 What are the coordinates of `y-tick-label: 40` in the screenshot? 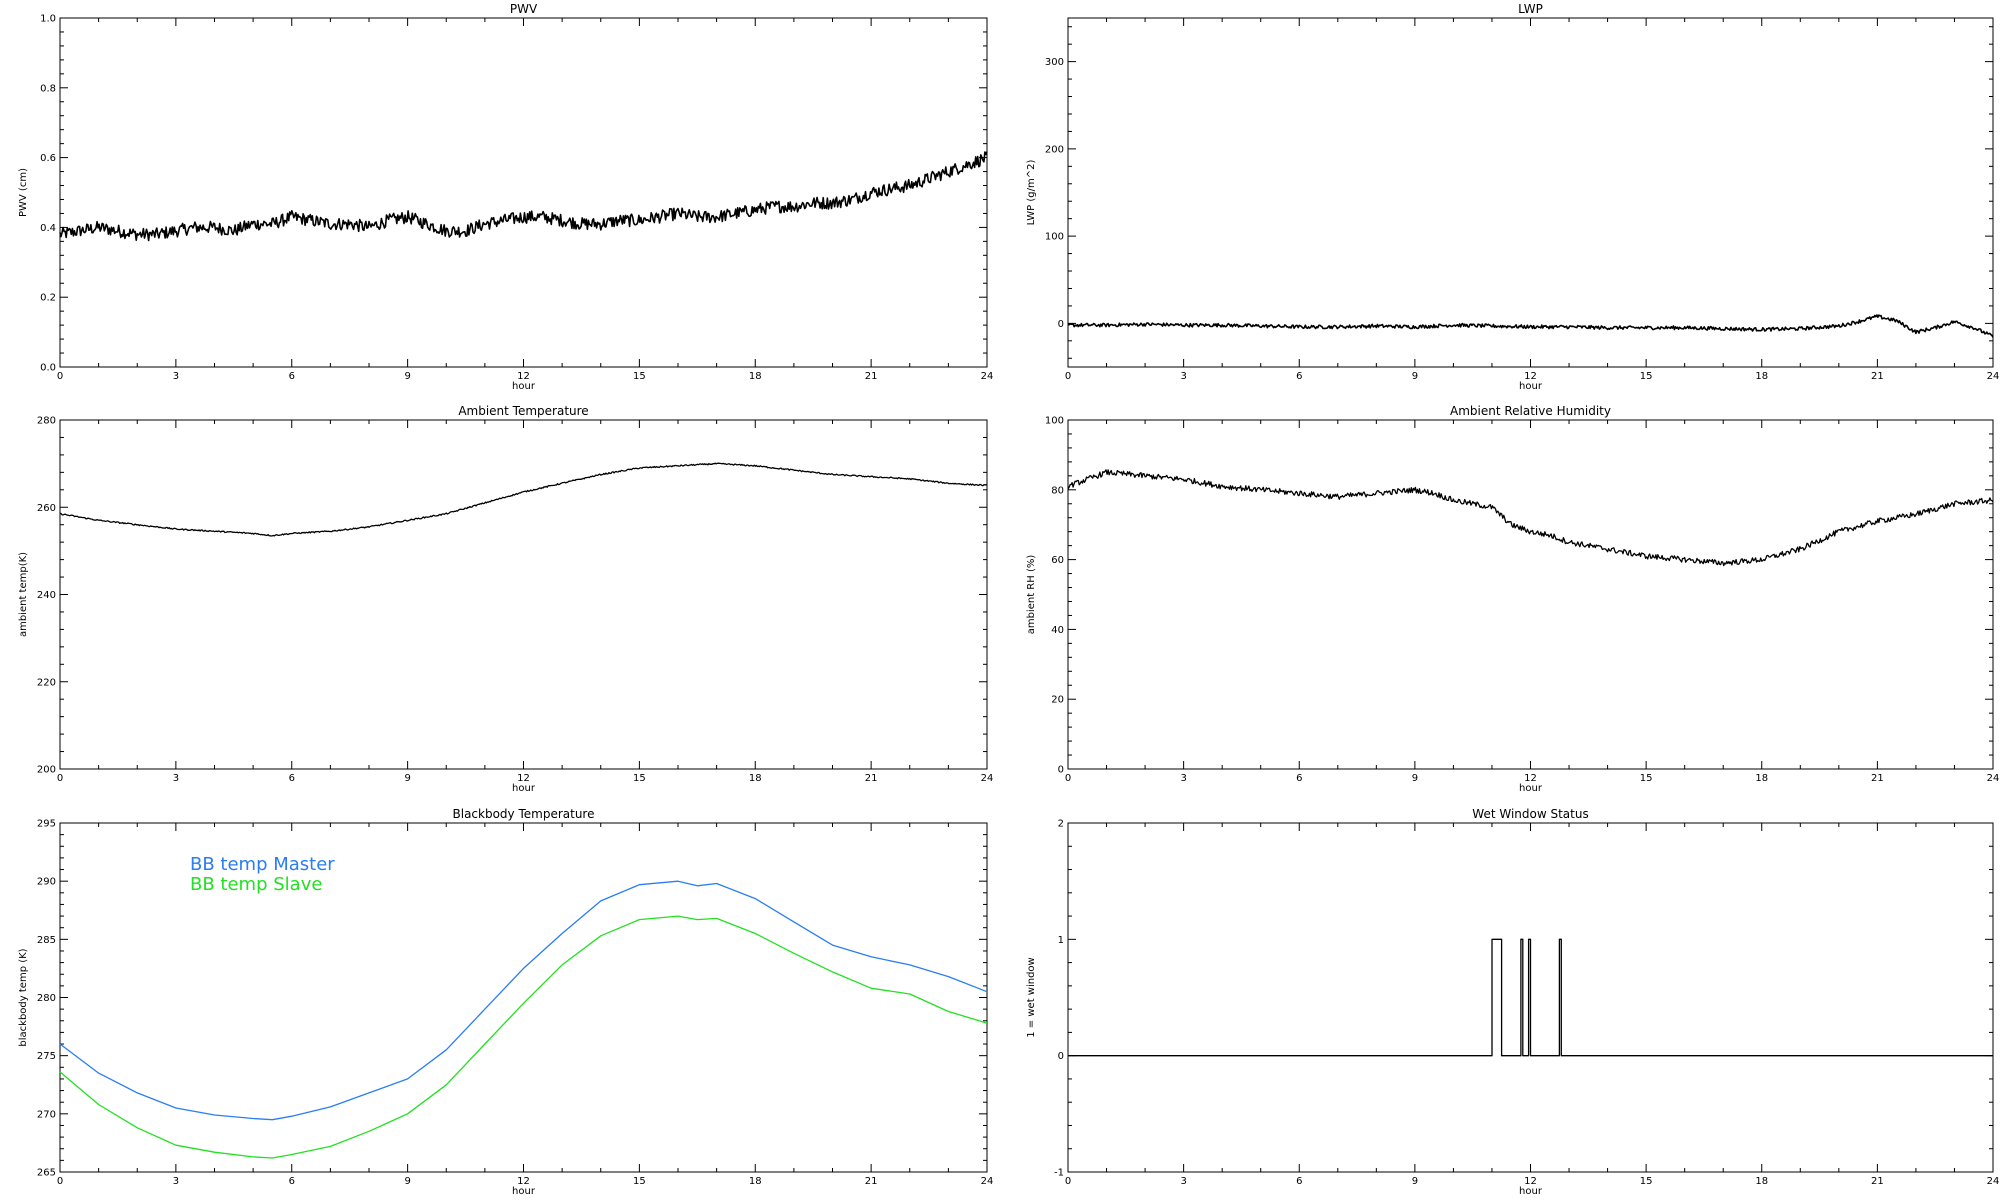 It's located at (1057, 630).